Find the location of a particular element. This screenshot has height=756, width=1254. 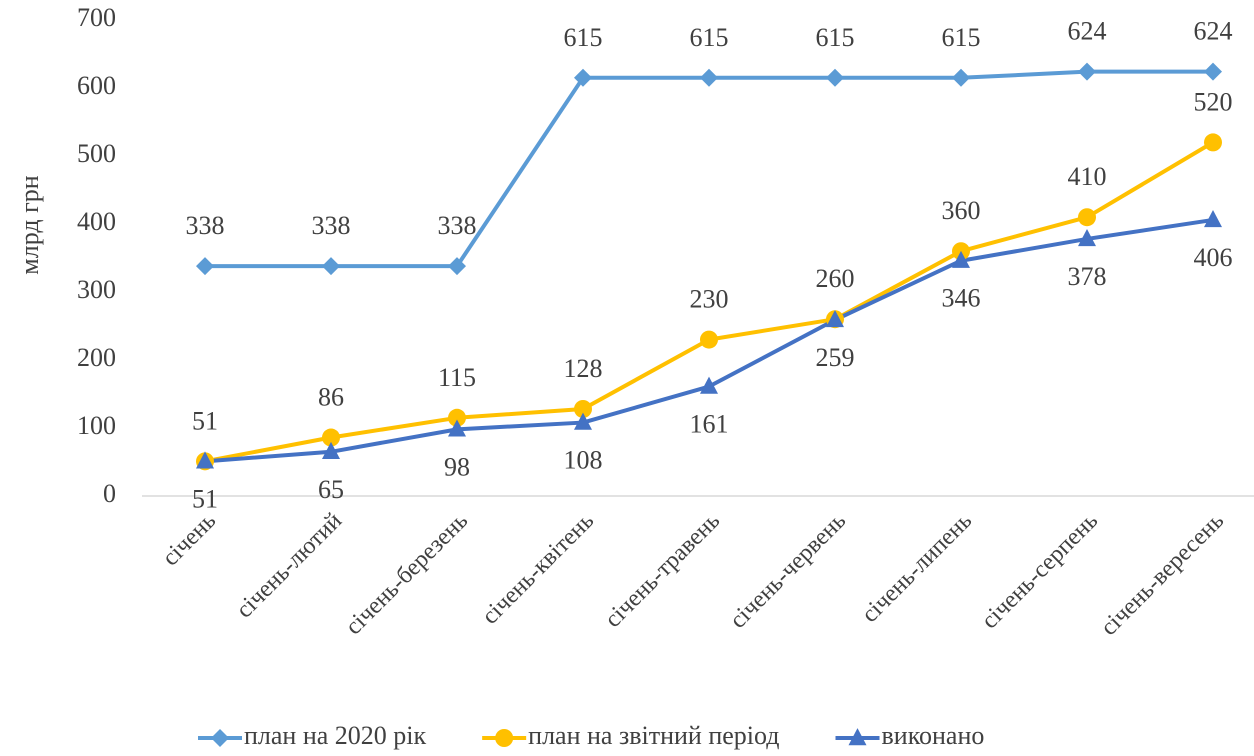

x-tick-label: січень-квітень is located at coordinates (538, 569).